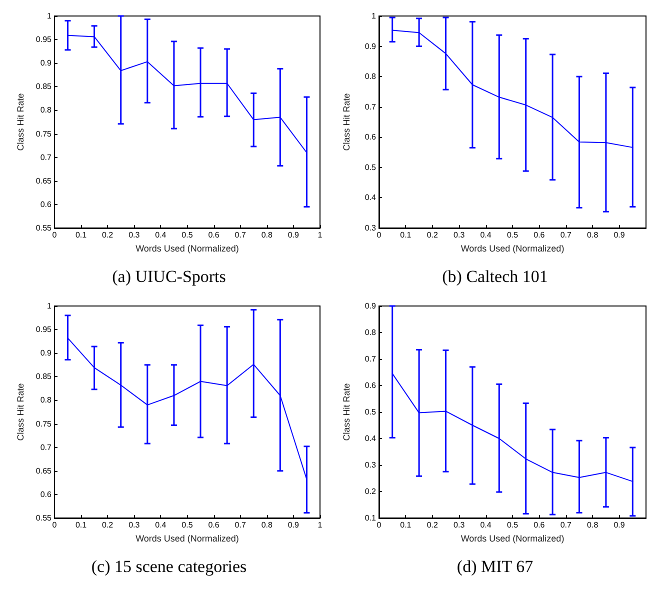 The height and width of the screenshot is (593, 665). Describe the element at coordinates (169, 566) in the screenshot. I see `text: (c) 15 scene categories` at that location.